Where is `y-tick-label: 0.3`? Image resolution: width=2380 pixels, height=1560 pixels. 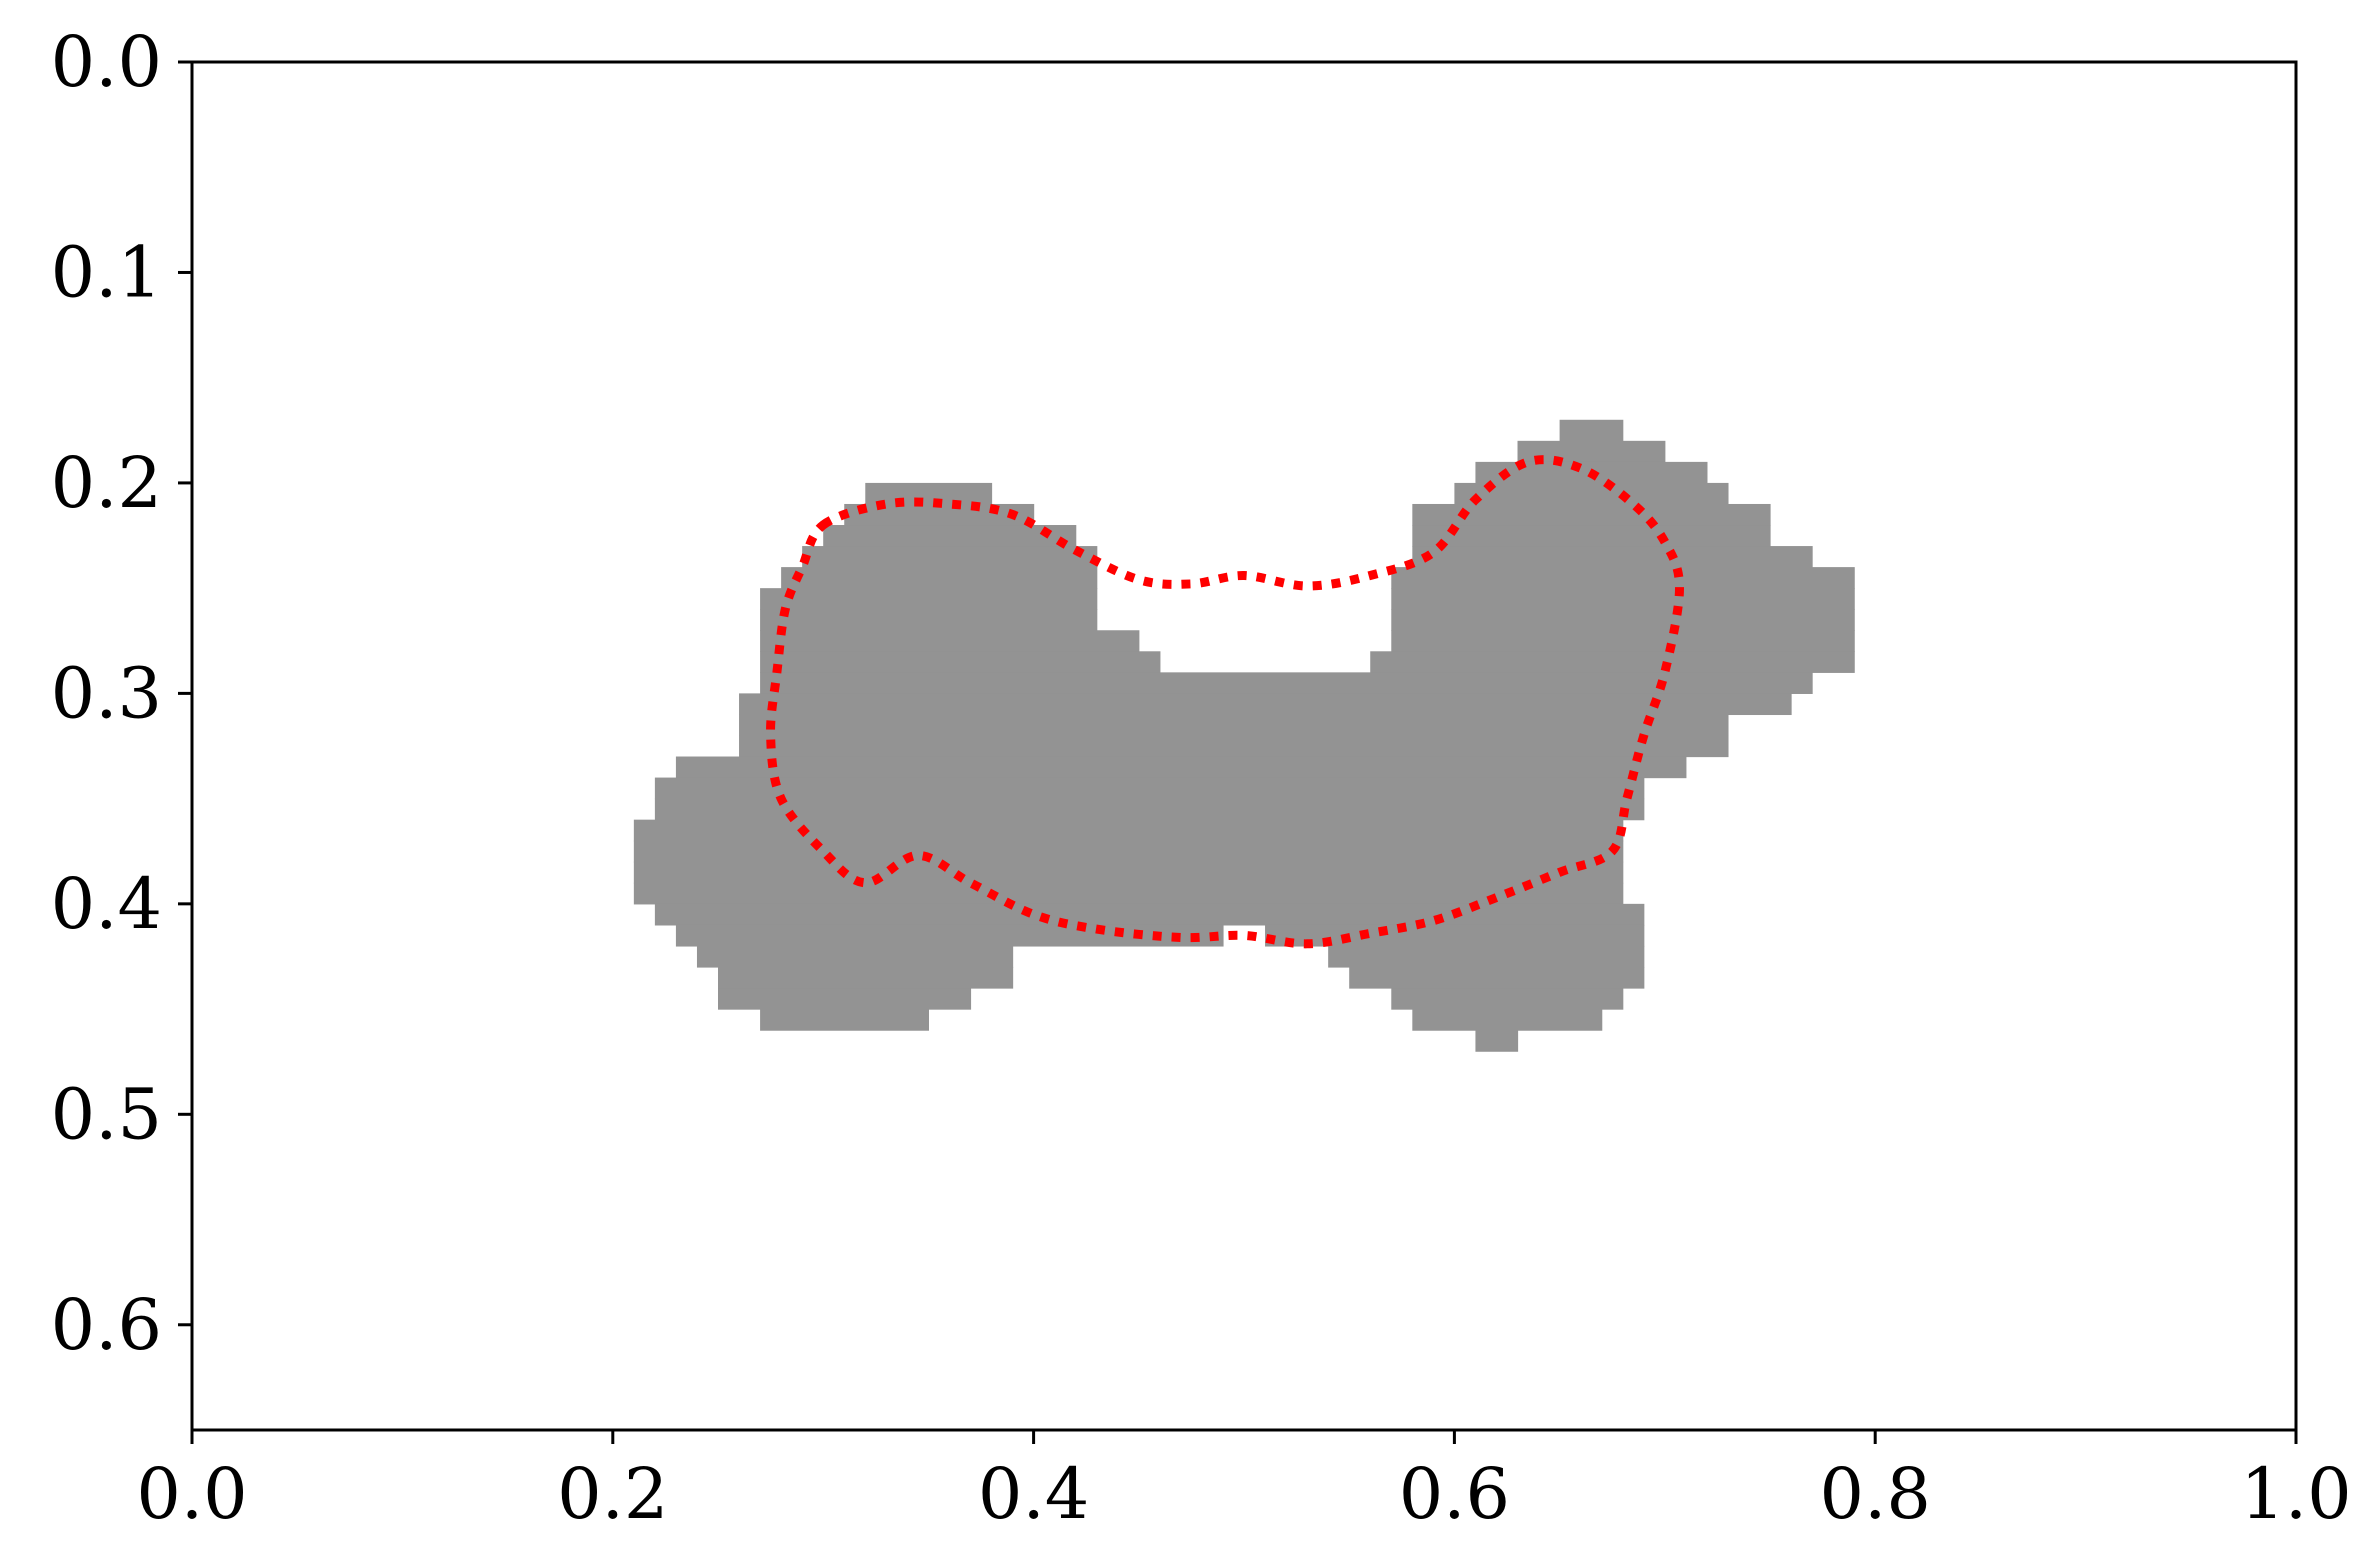 y-tick-label: 0.3 is located at coordinates (106, 693).